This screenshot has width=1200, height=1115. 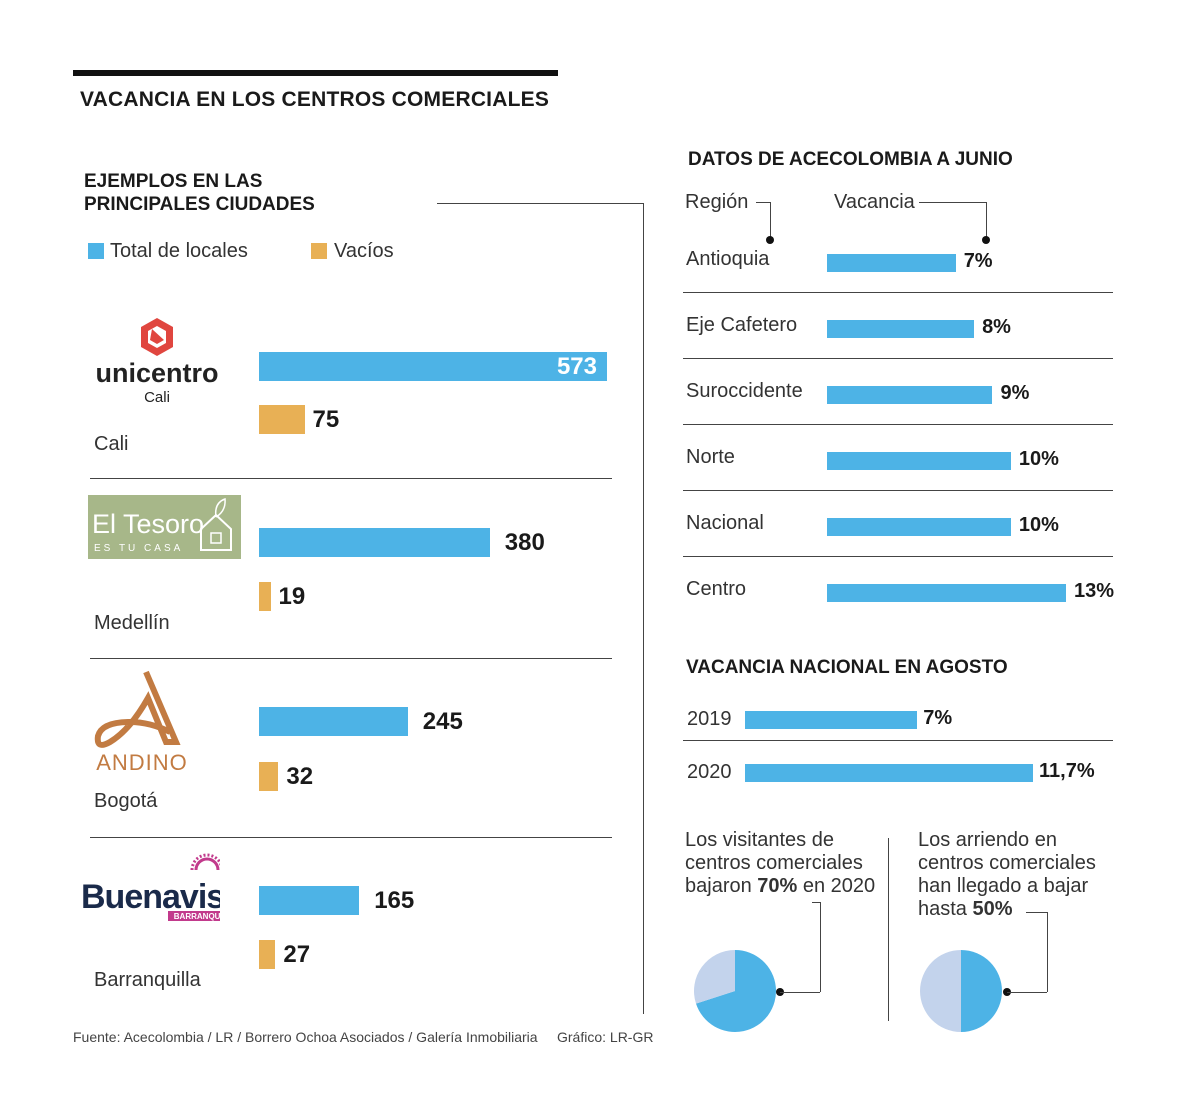 I want to click on notes-divider, so click(x=888, y=929).